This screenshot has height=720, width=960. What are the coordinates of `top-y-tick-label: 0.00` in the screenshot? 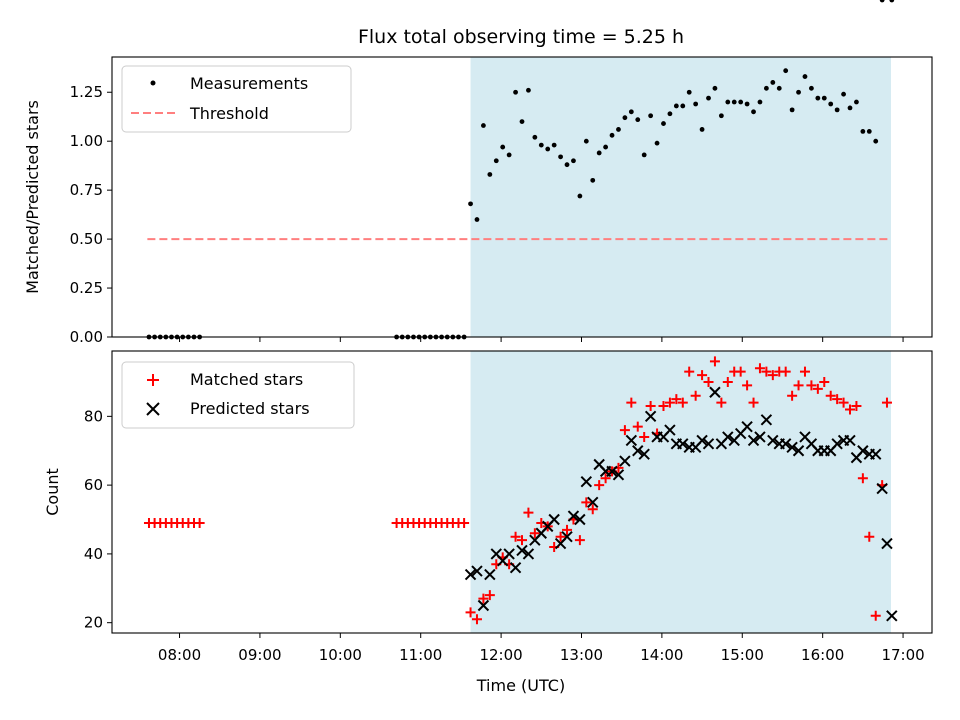 It's located at (86, 337).